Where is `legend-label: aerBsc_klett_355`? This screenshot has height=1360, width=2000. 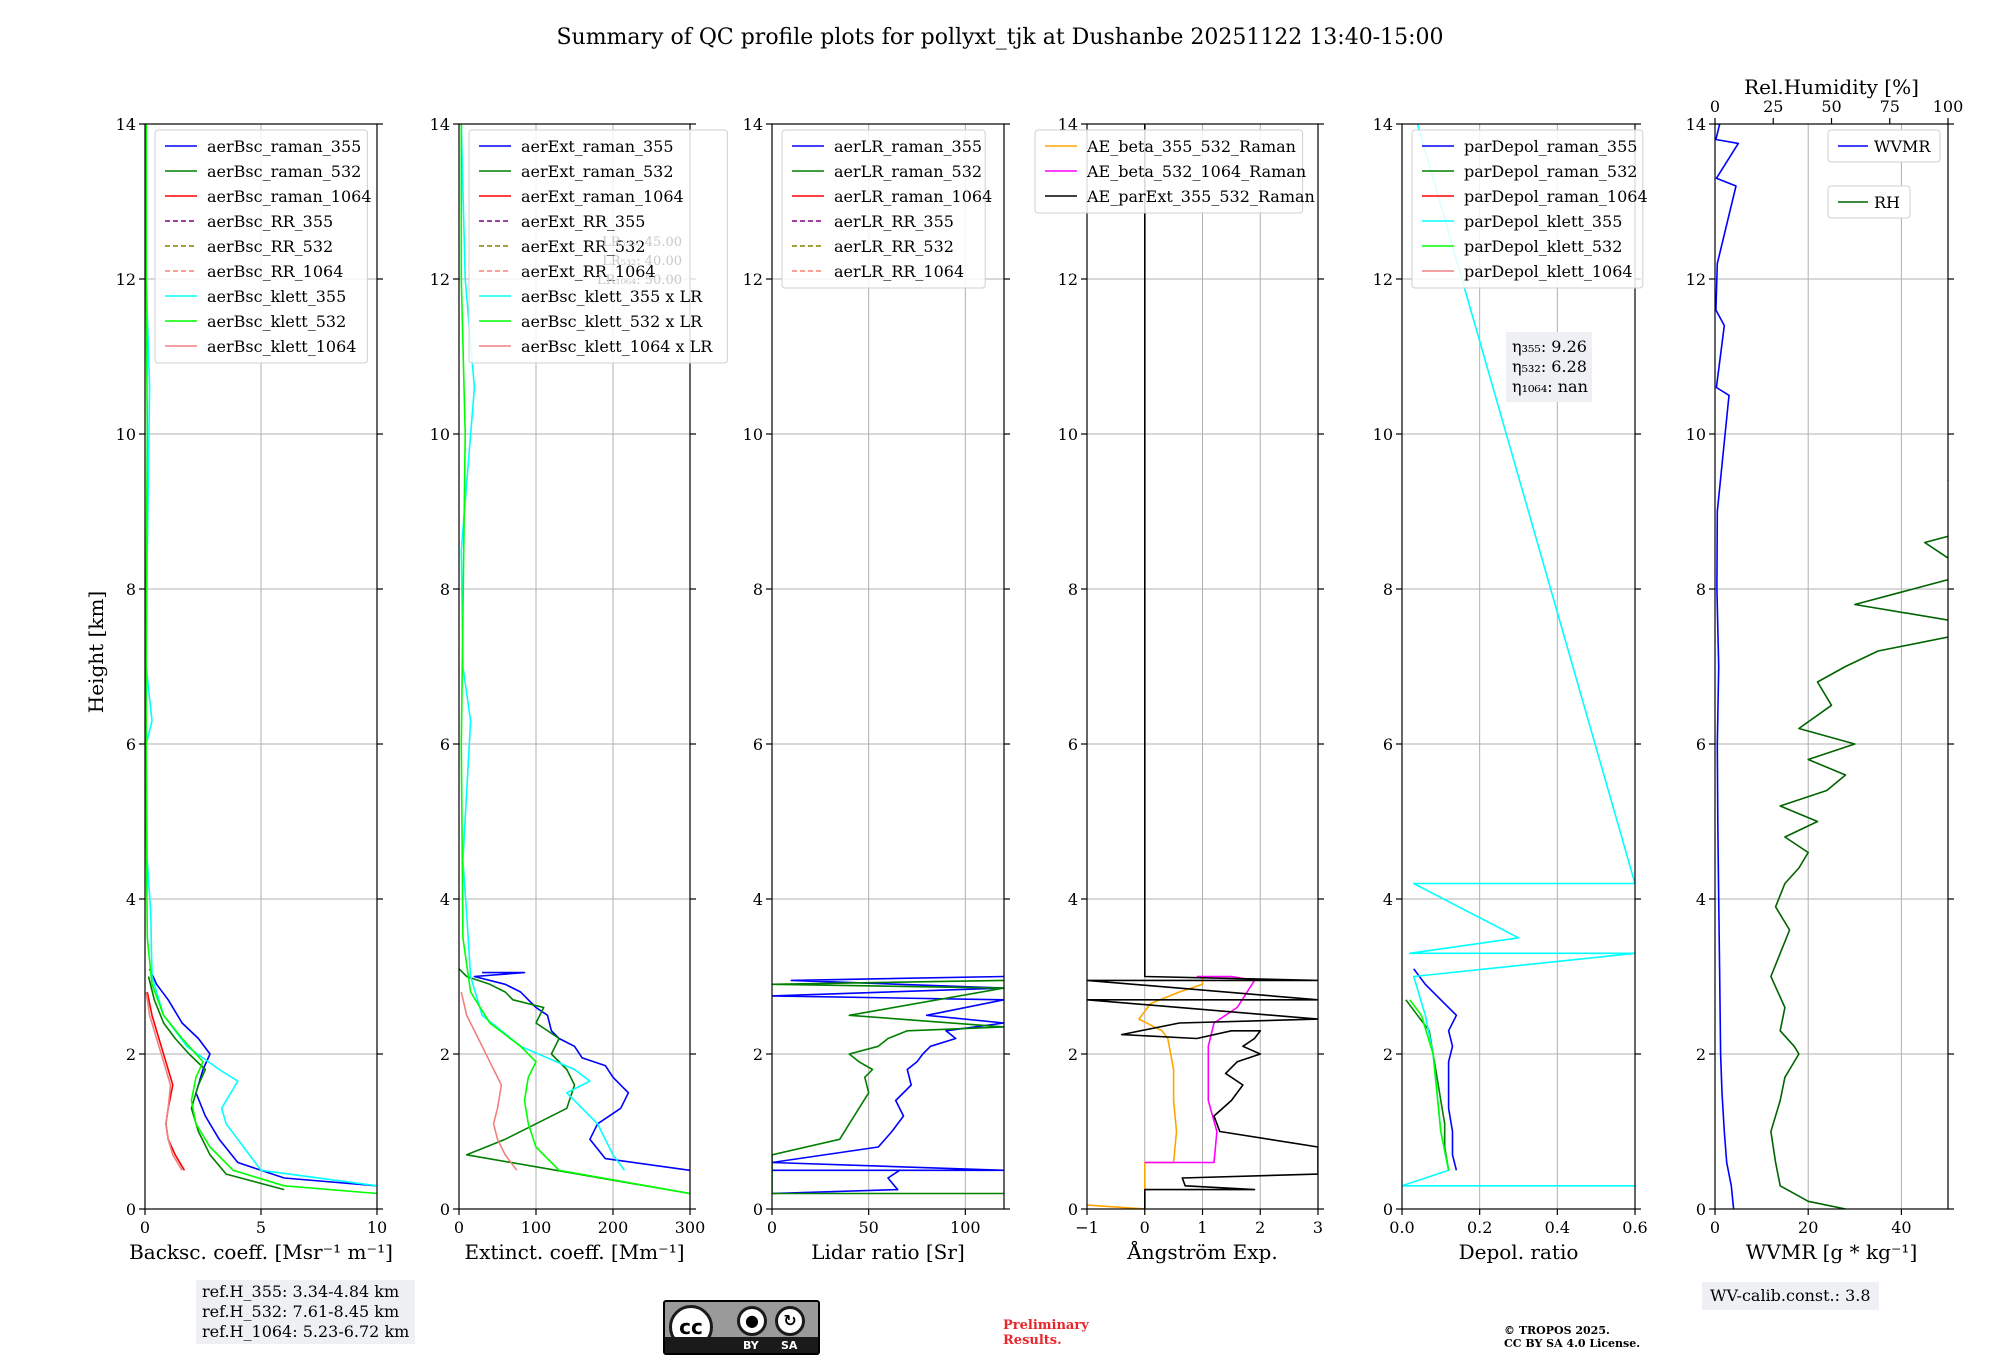 legend-label: aerBsc_klett_355 is located at coordinates (276, 296).